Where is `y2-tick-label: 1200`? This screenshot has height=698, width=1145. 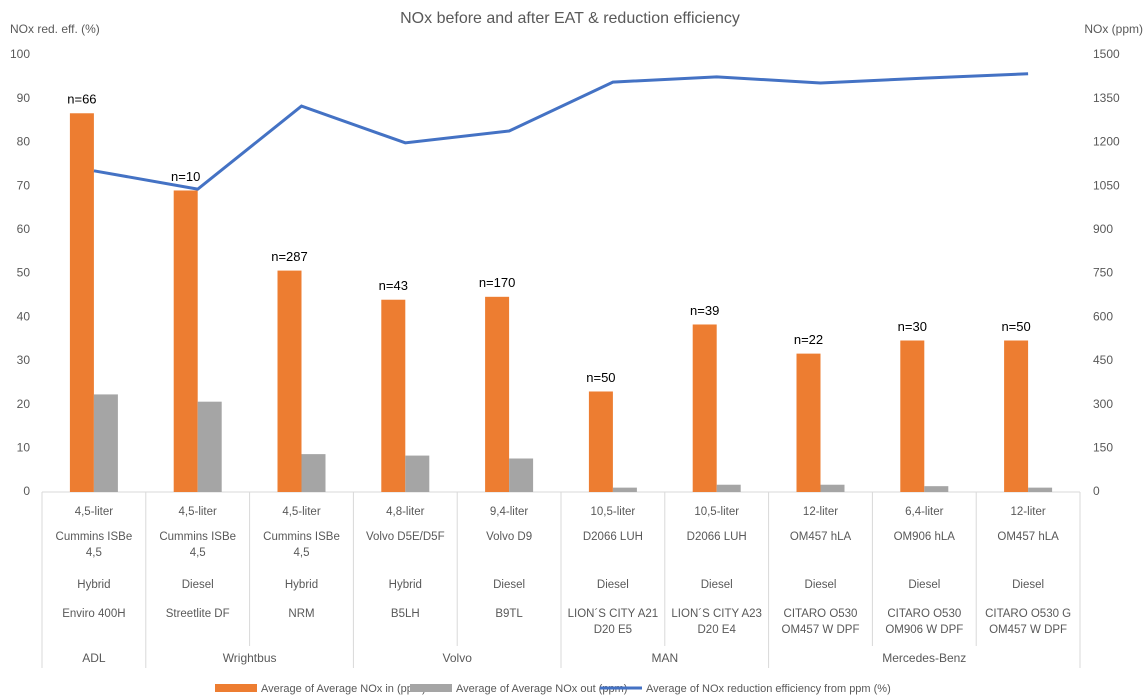 y2-tick-label: 1200 is located at coordinates (1106, 142).